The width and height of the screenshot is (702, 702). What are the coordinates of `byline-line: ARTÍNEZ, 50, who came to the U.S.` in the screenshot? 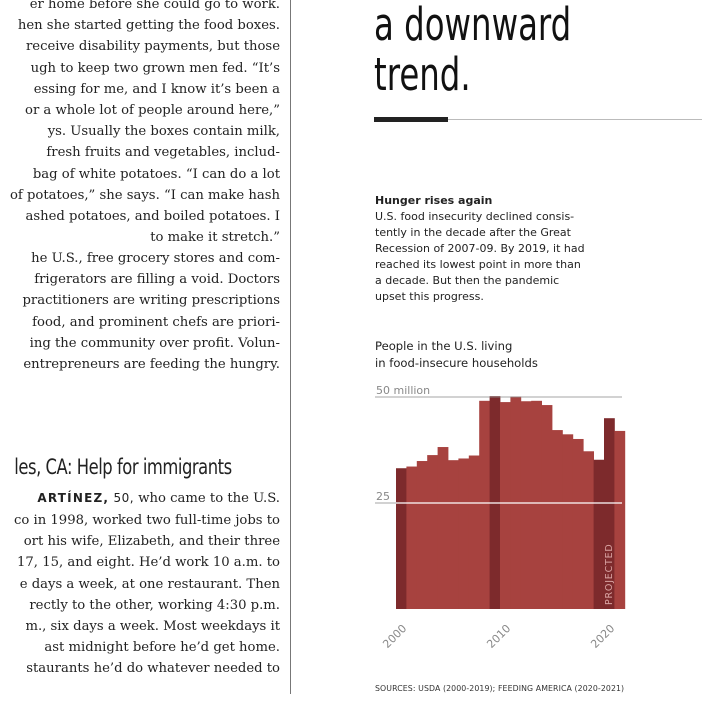 It's located at (140, 498).